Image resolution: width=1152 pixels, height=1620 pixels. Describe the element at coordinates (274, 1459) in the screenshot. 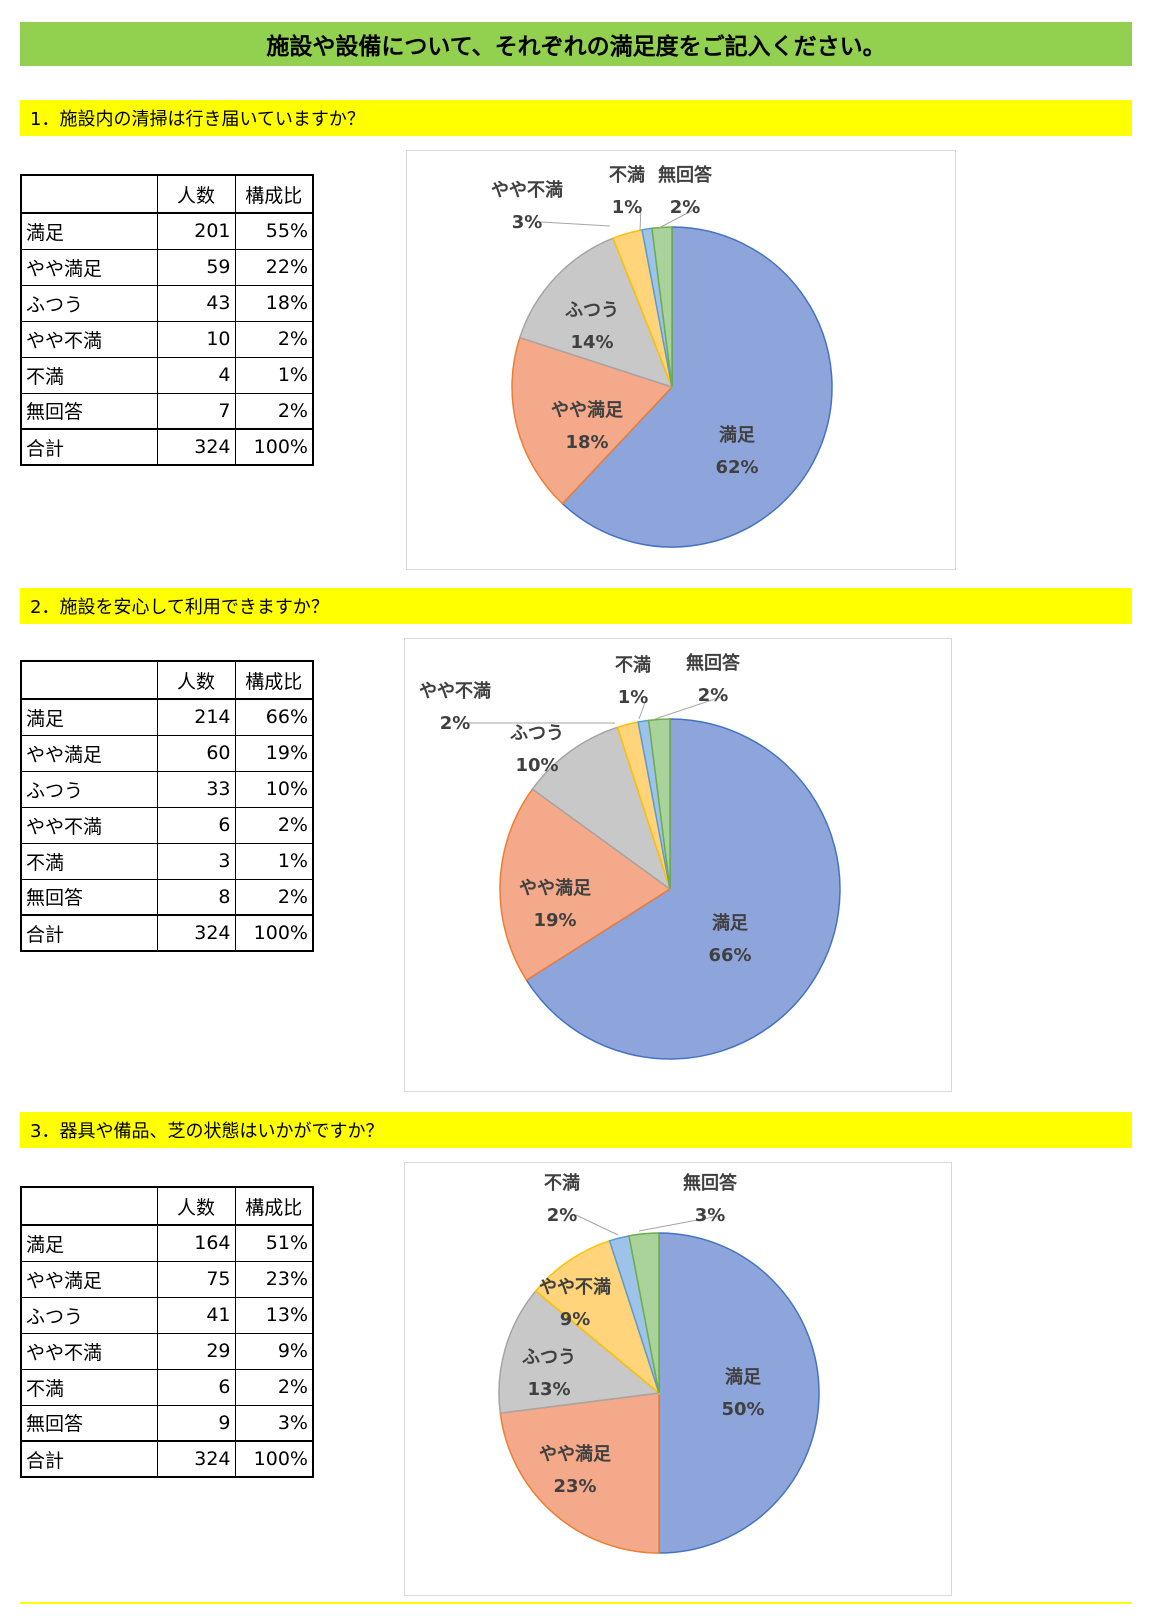

I see `total-ratio: 100%` at that location.